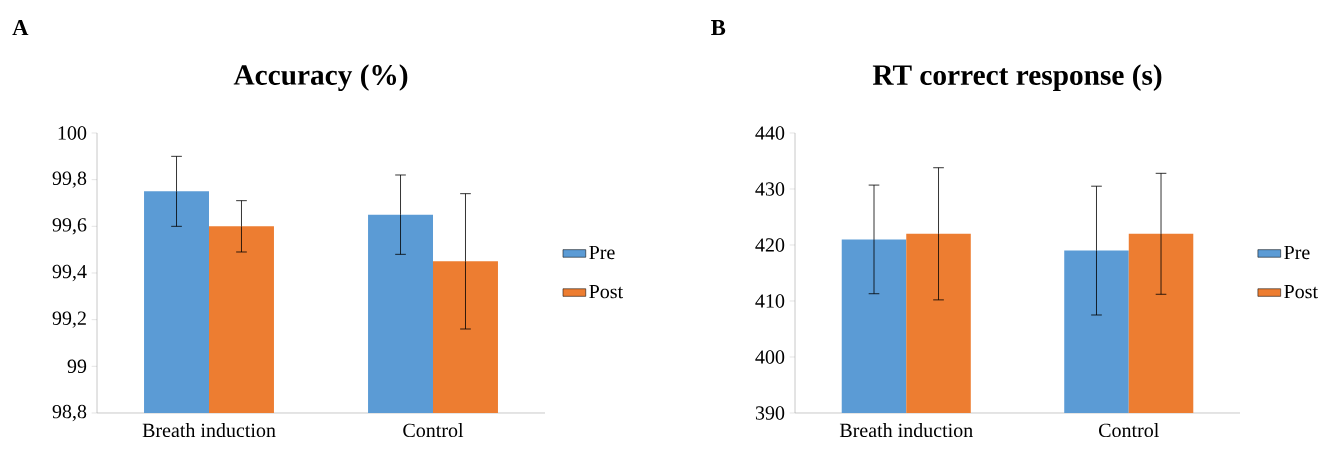  I want to click on y-tick-label: 100, so click(72, 133).